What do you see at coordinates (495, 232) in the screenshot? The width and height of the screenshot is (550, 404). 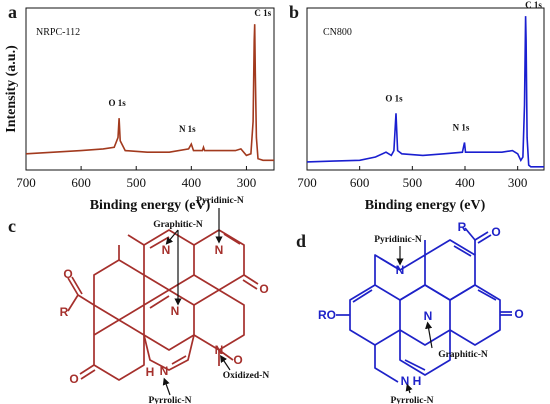 I see `atom-d-o-top: O` at bounding box center [495, 232].